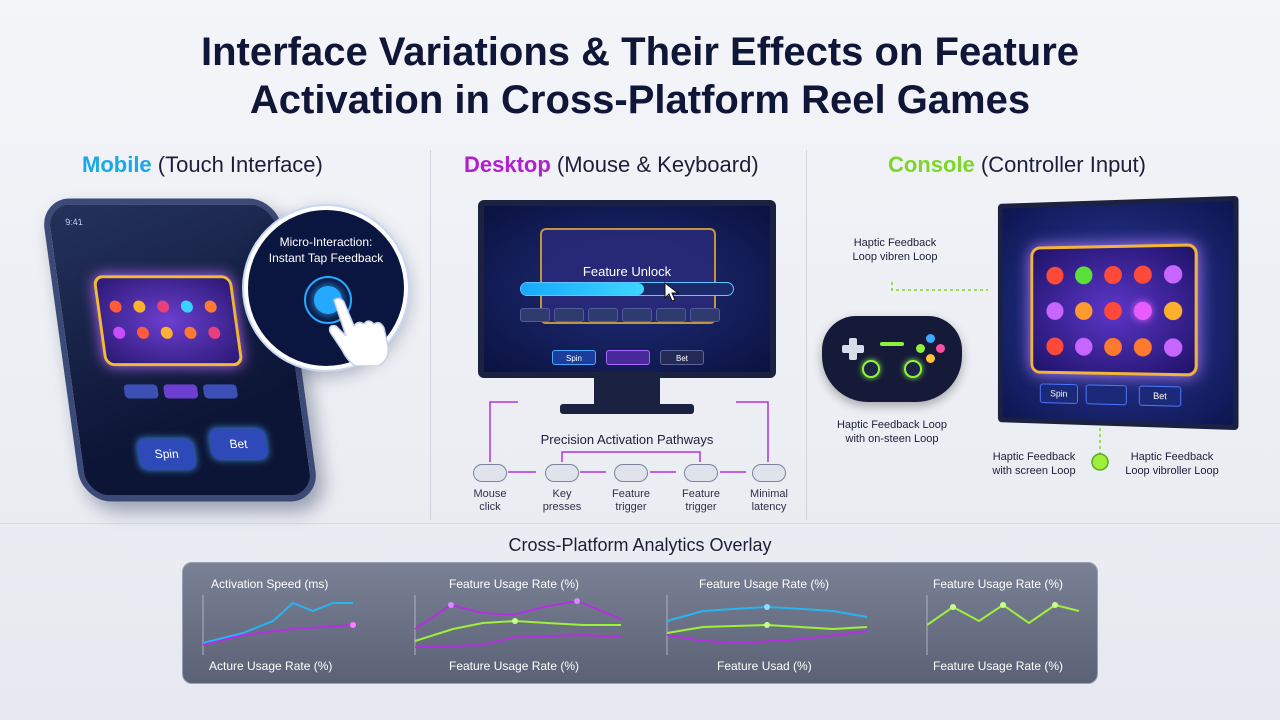  What do you see at coordinates (1160, 396) in the screenshot?
I see `tv-bet-button: Bet` at bounding box center [1160, 396].